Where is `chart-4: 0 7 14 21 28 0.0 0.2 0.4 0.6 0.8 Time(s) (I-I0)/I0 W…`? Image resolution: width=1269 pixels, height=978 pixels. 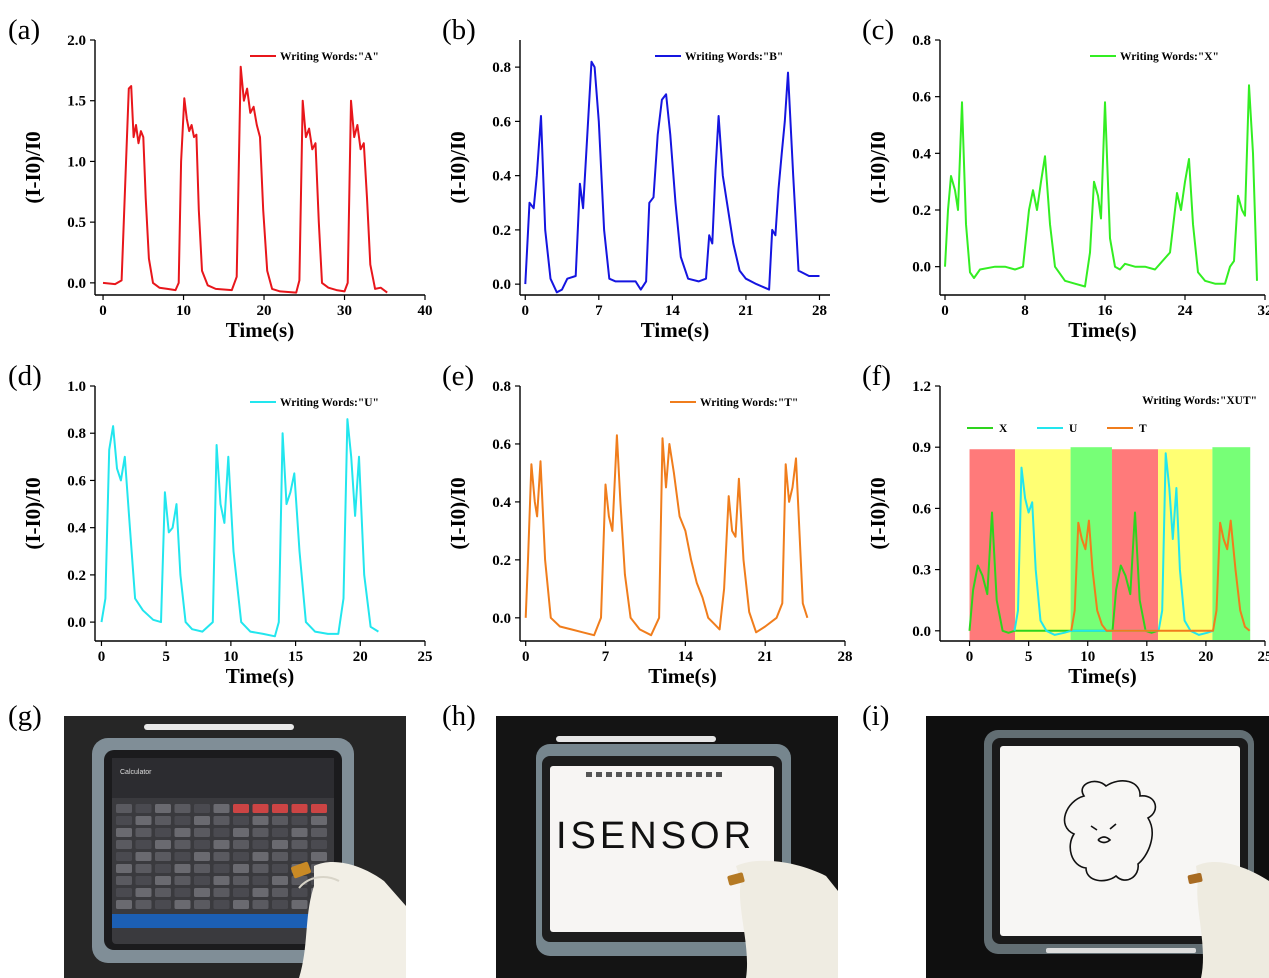 chart-4: 0 7 14 21 28 0.0 0.2 0.4 0.6 0.8 Time(s) (I-I0)/I0 W… is located at coordinates (649, 533).